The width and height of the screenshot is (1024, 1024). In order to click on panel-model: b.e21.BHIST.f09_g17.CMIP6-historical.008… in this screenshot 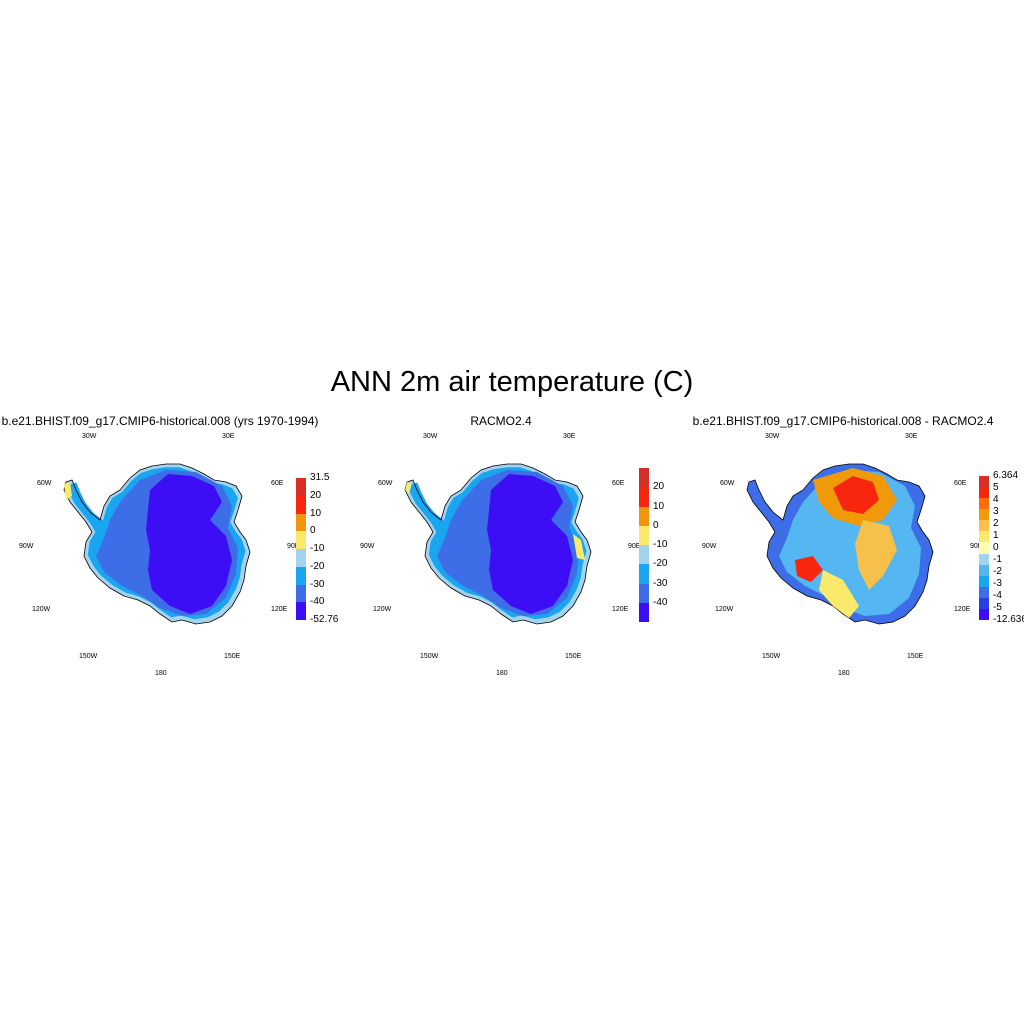, I will do `click(170, 550)`.